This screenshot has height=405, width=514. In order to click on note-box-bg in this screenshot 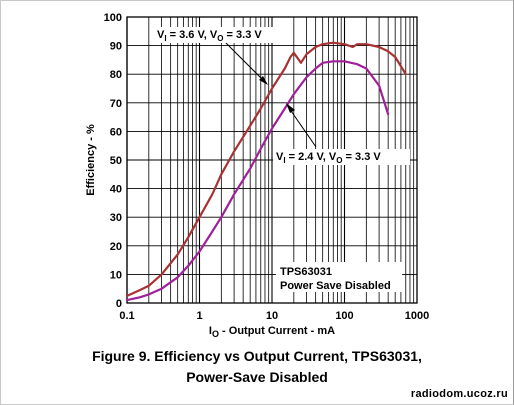, I will do `click(339, 277)`.